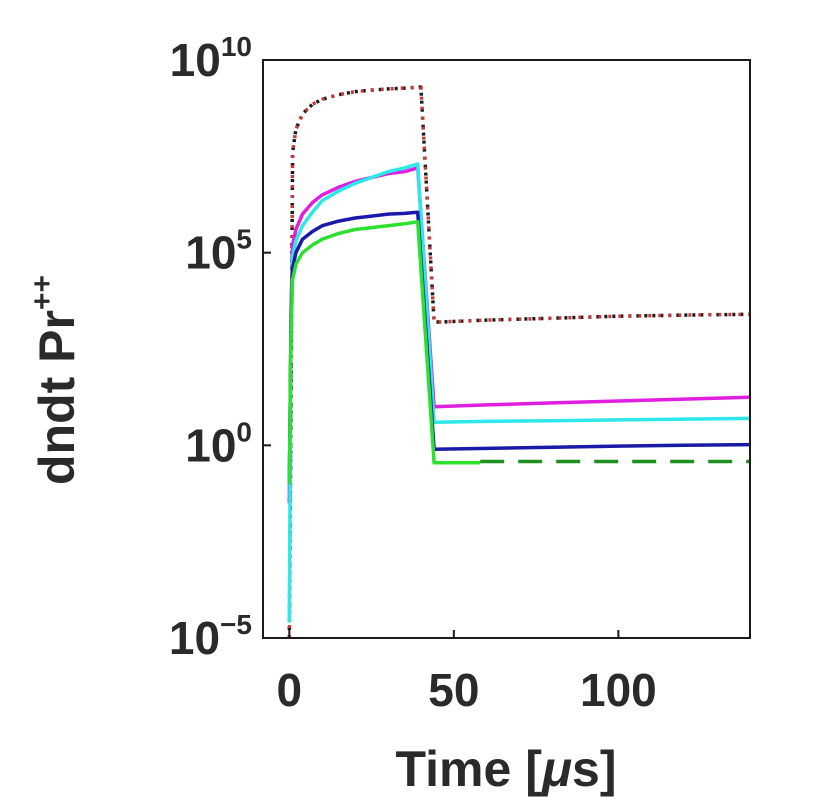 The image size is (825, 801). I want to click on x-tick-label-1: 0, so click(290, 690).